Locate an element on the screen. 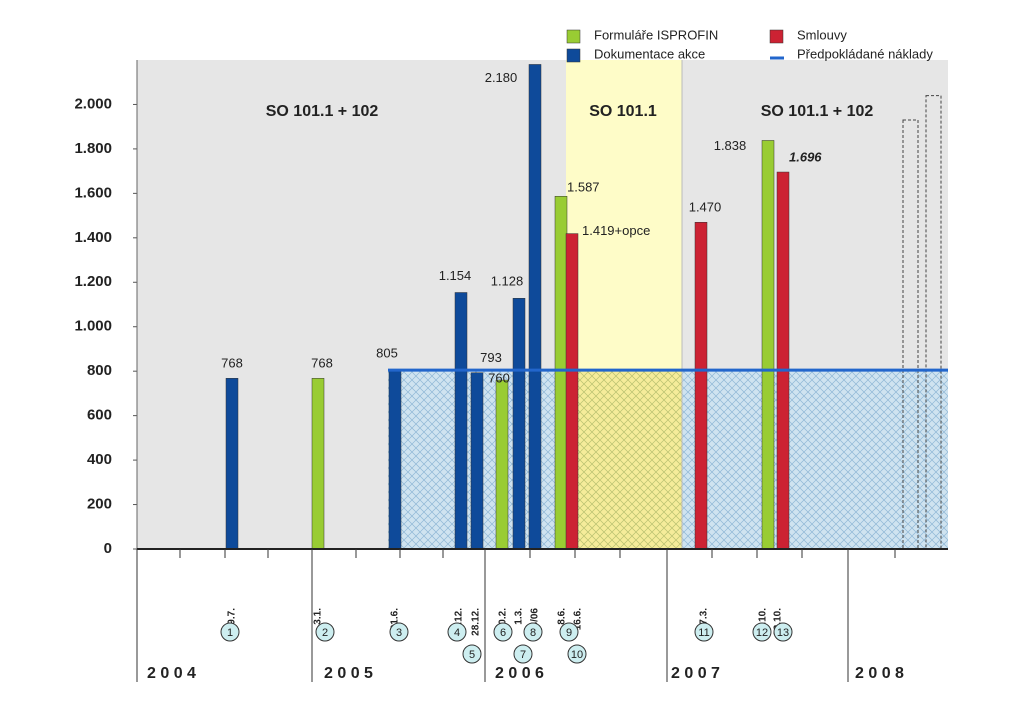 This screenshot has height=709, width=1024. value-label: 1.587 is located at coordinates (583, 187).